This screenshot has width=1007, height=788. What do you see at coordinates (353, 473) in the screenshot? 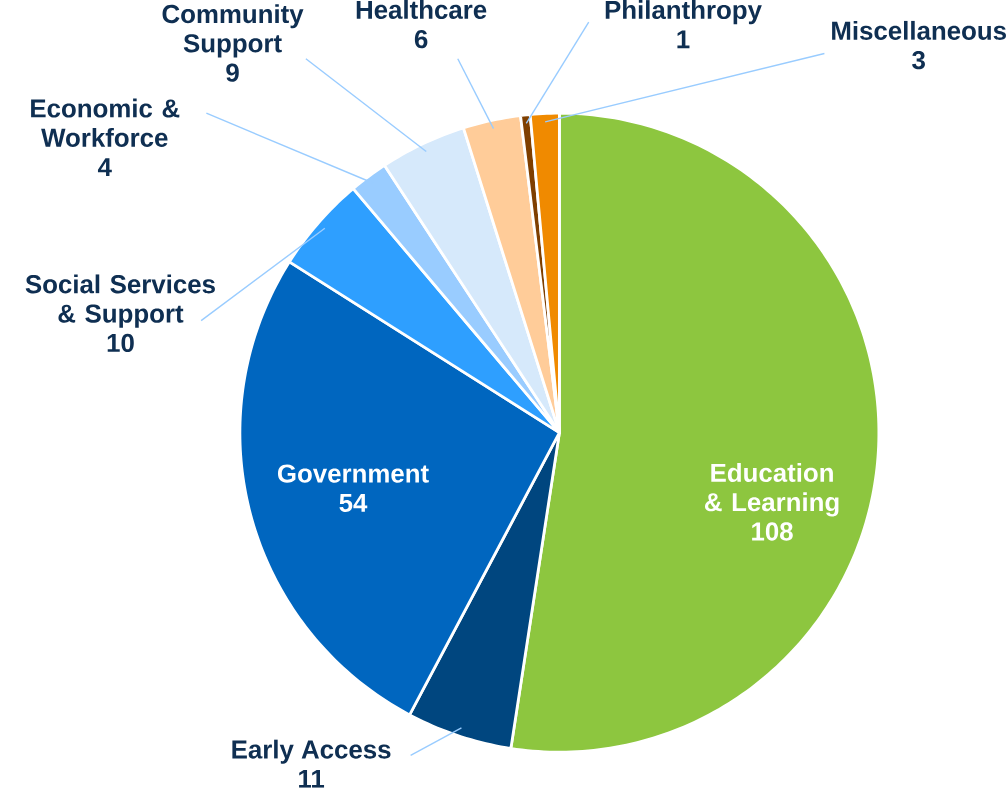
I see `slice-label: Government` at bounding box center [353, 473].